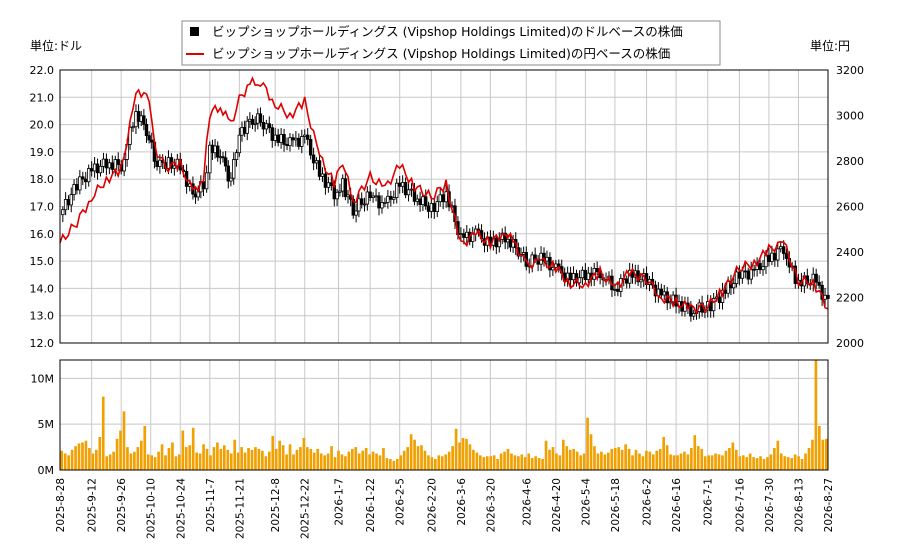 The width and height of the screenshot is (900, 550). What do you see at coordinates (850, 161) in the screenshot?
I see `right-tick-label: 2800` at bounding box center [850, 161].